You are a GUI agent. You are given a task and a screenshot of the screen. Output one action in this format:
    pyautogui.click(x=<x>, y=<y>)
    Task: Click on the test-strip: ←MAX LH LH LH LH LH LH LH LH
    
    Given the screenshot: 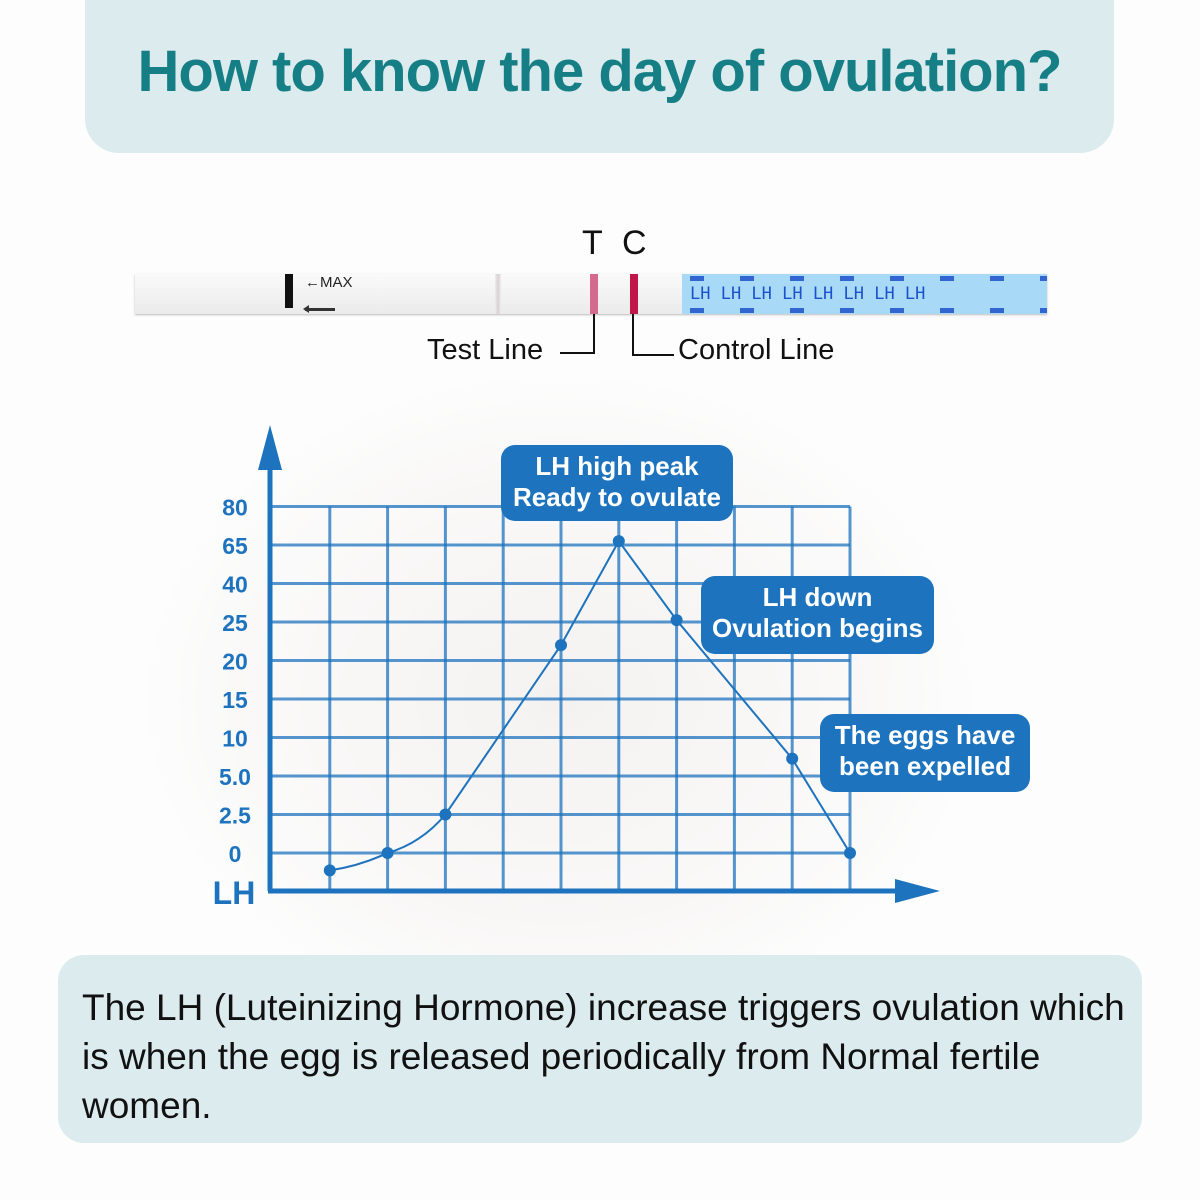 What is the action you would take?
    pyautogui.click(x=591, y=294)
    